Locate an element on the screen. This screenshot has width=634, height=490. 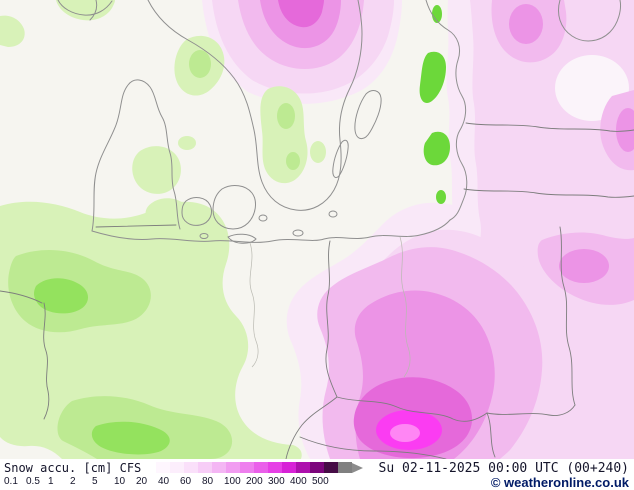
legend-tick-label: 0.1 is located at coordinates (11, 481).